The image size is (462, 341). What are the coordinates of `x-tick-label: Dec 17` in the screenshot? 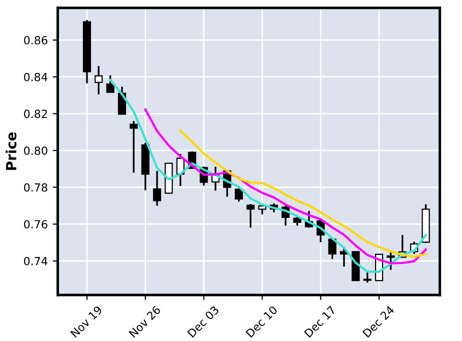 It's located at (320, 322).